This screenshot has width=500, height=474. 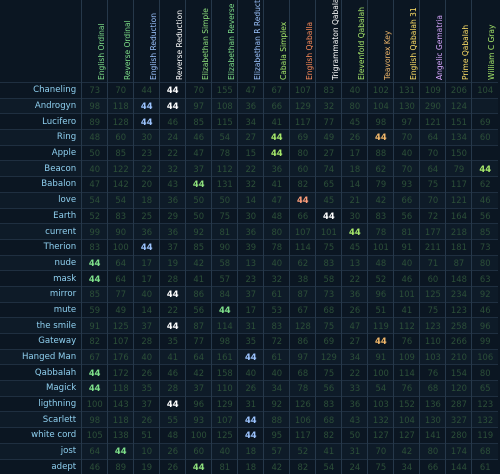 I want to click on value-cell: 78, so click(x=277, y=247).